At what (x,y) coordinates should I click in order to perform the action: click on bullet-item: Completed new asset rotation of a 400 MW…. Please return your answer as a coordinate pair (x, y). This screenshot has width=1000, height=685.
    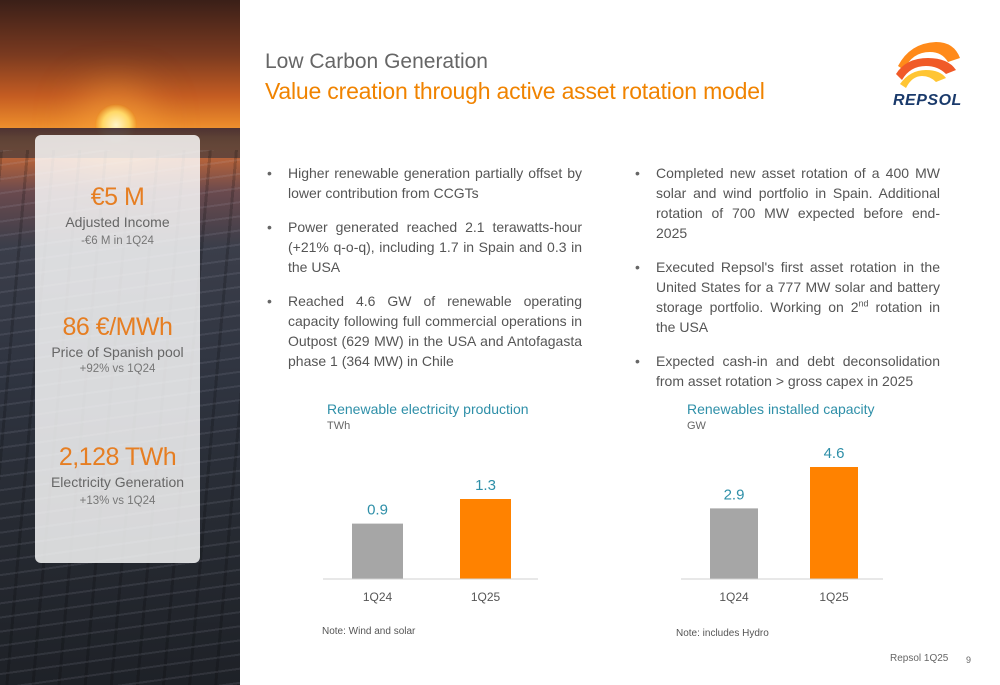
    Looking at the image, I should click on (786, 203).